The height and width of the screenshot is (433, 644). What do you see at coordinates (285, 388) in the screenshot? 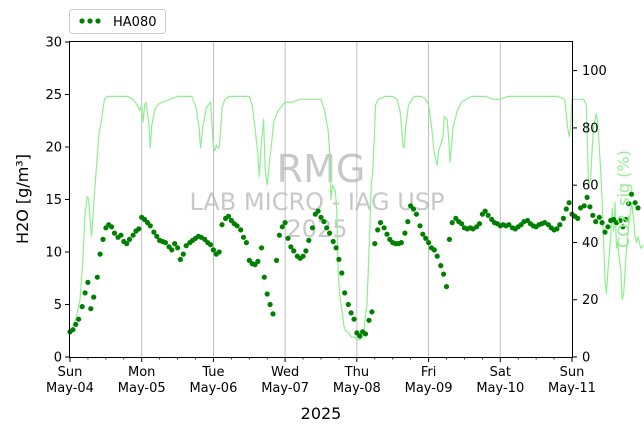
I see `x-tick-date: May-07` at bounding box center [285, 388].